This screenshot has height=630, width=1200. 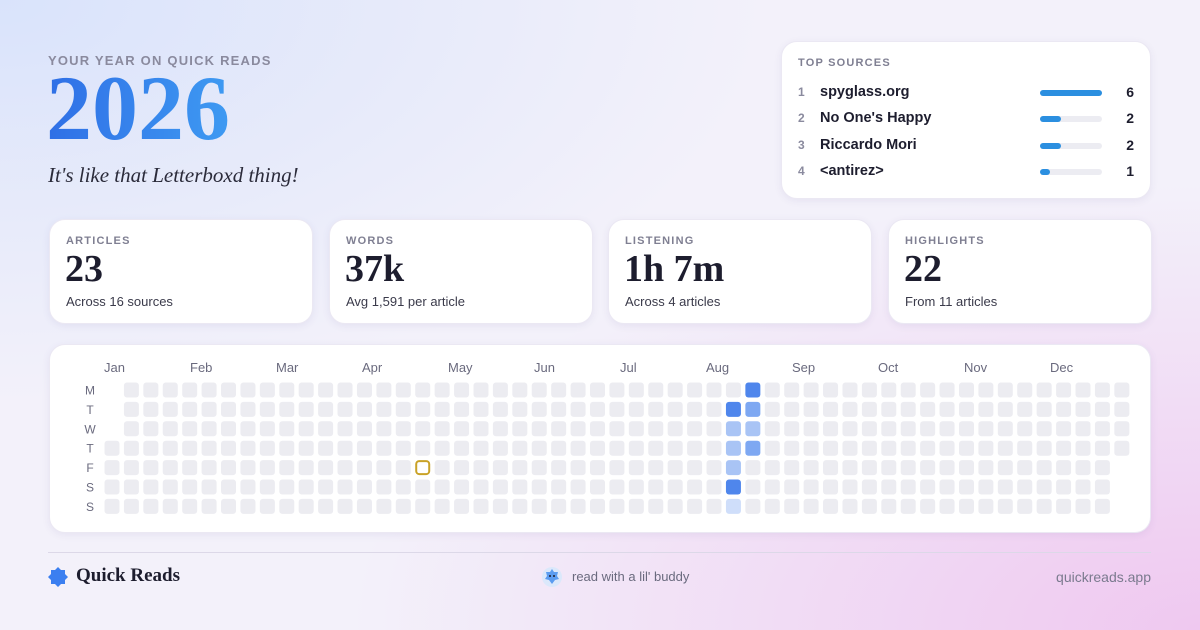 I want to click on month-label: Aug, so click(x=717, y=367).